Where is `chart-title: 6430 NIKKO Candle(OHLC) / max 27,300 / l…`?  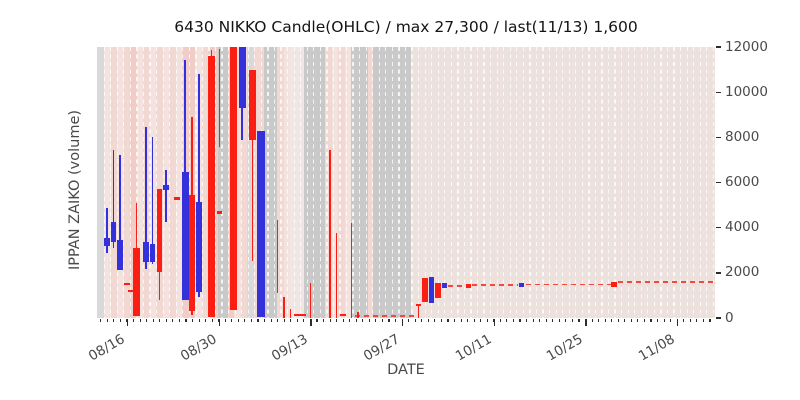 chart-title: 6430 NIKKO Candle(OHLC) / max 27,300 / l… is located at coordinates (406, 27).